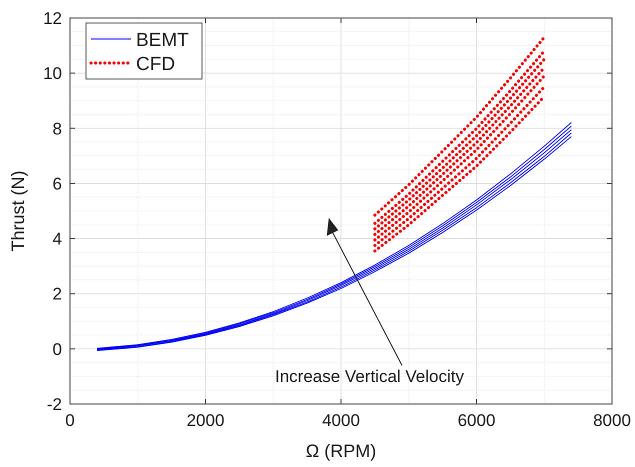  What do you see at coordinates (57, 184) in the screenshot?
I see `y-tick-label: 6` at bounding box center [57, 184].